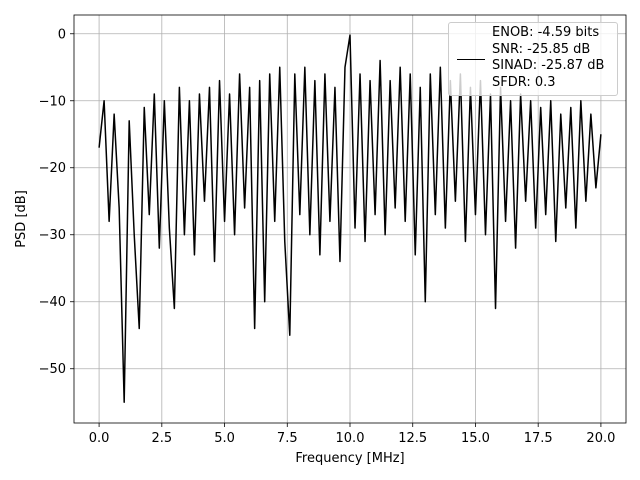 The image size is (640, 480). I want to click on x-tick-label: 17.5, so click(538, 438).